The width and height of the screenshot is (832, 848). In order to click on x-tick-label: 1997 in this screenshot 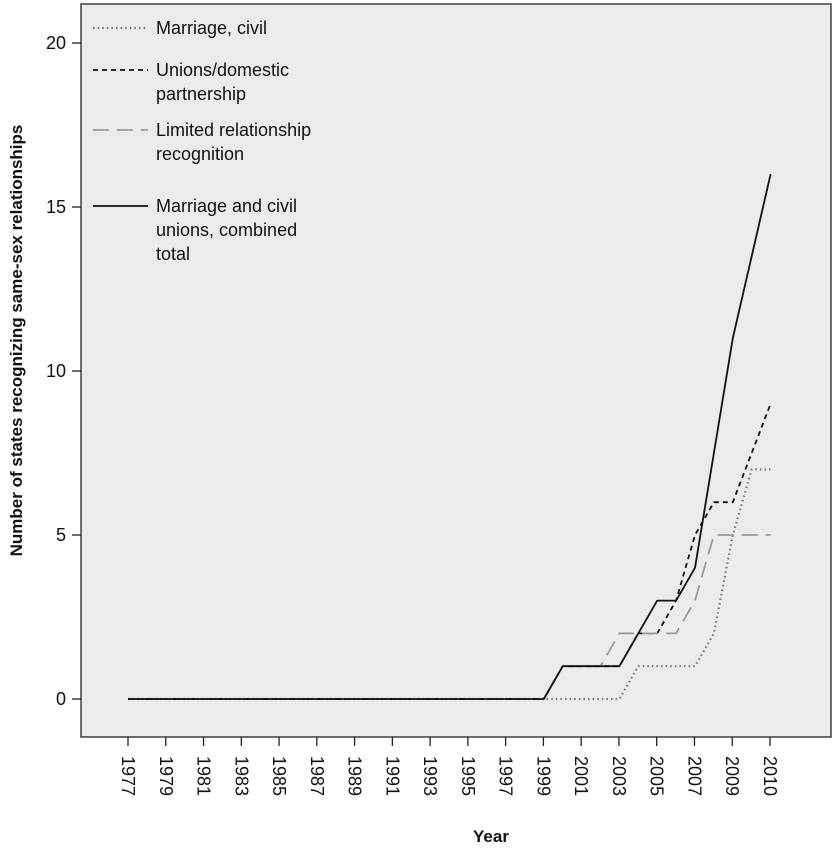, I will do `click(506, 776)`.